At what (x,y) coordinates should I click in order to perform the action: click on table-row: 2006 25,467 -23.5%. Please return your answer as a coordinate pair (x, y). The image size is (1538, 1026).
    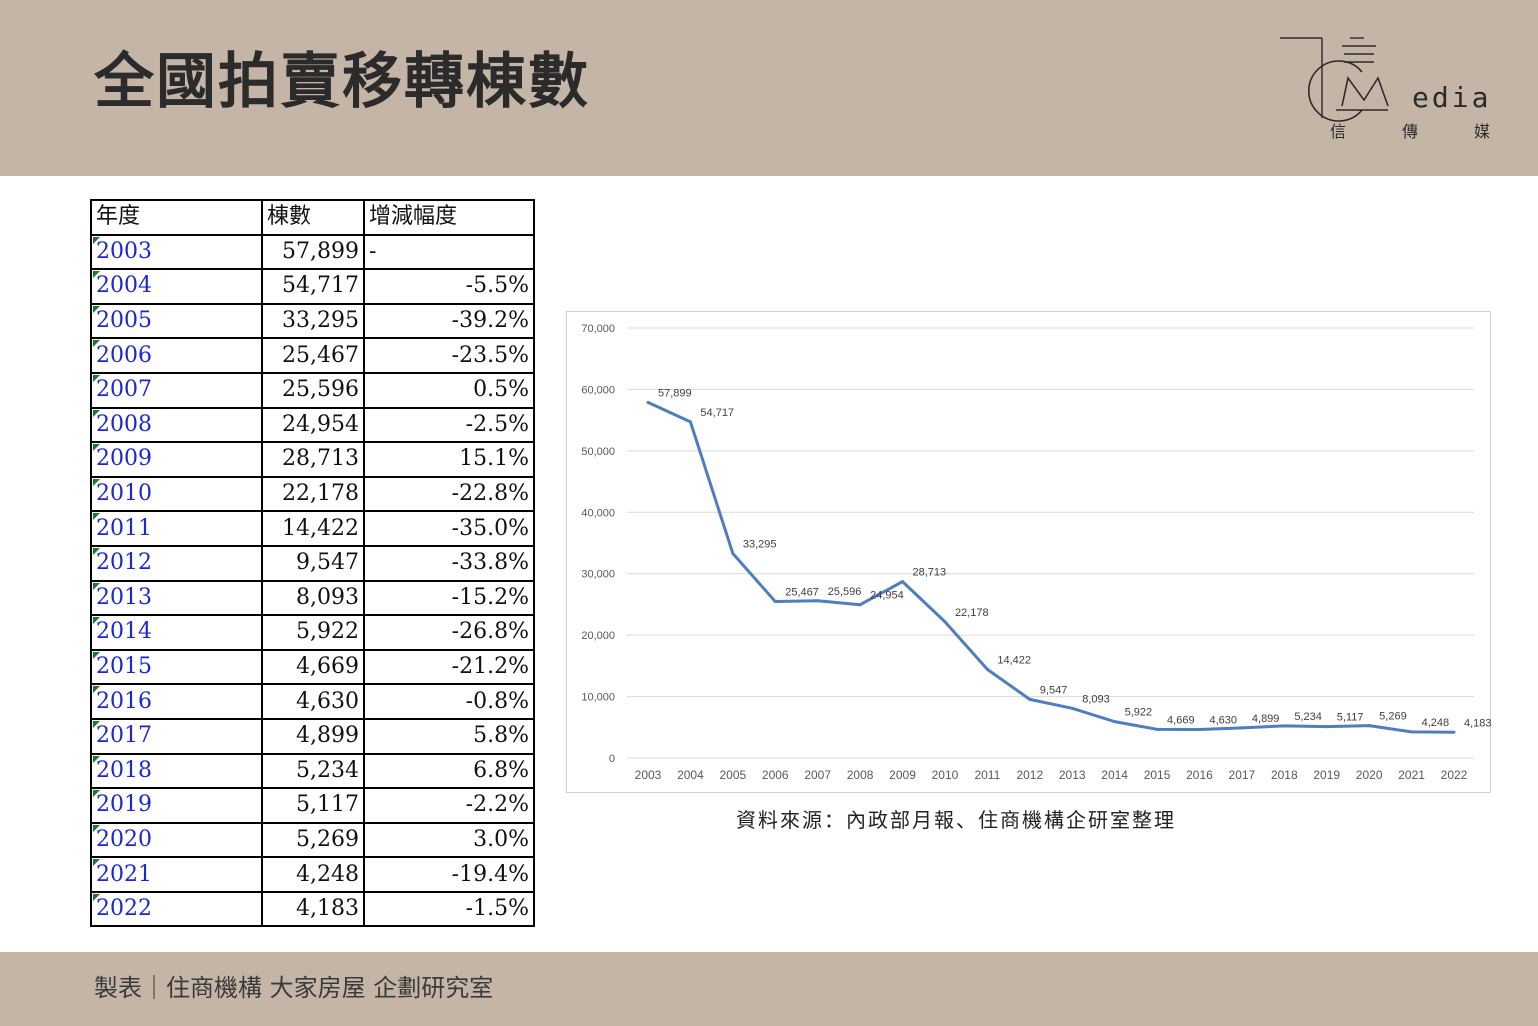
    Looking at the image, I should click on (312, 355).